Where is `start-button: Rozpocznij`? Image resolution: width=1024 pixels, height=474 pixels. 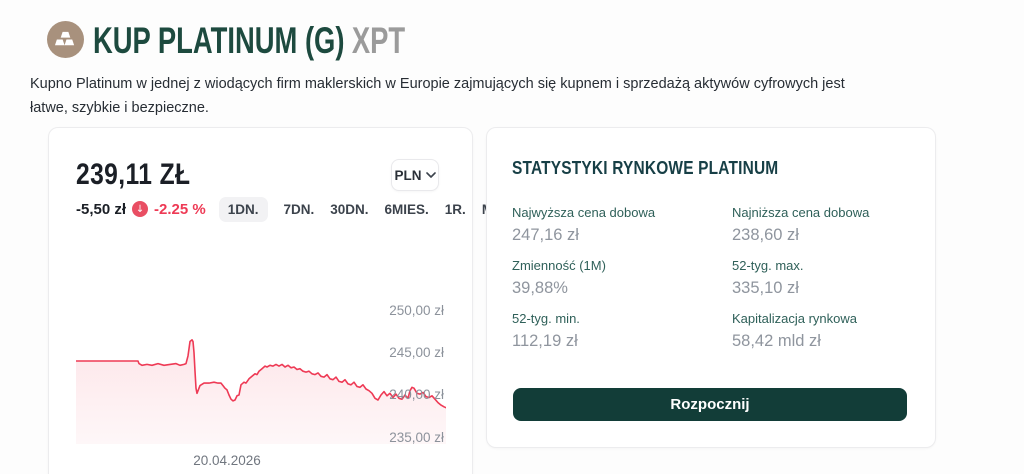 start-button: Rozpocznij is located at coordinates (710, 404).